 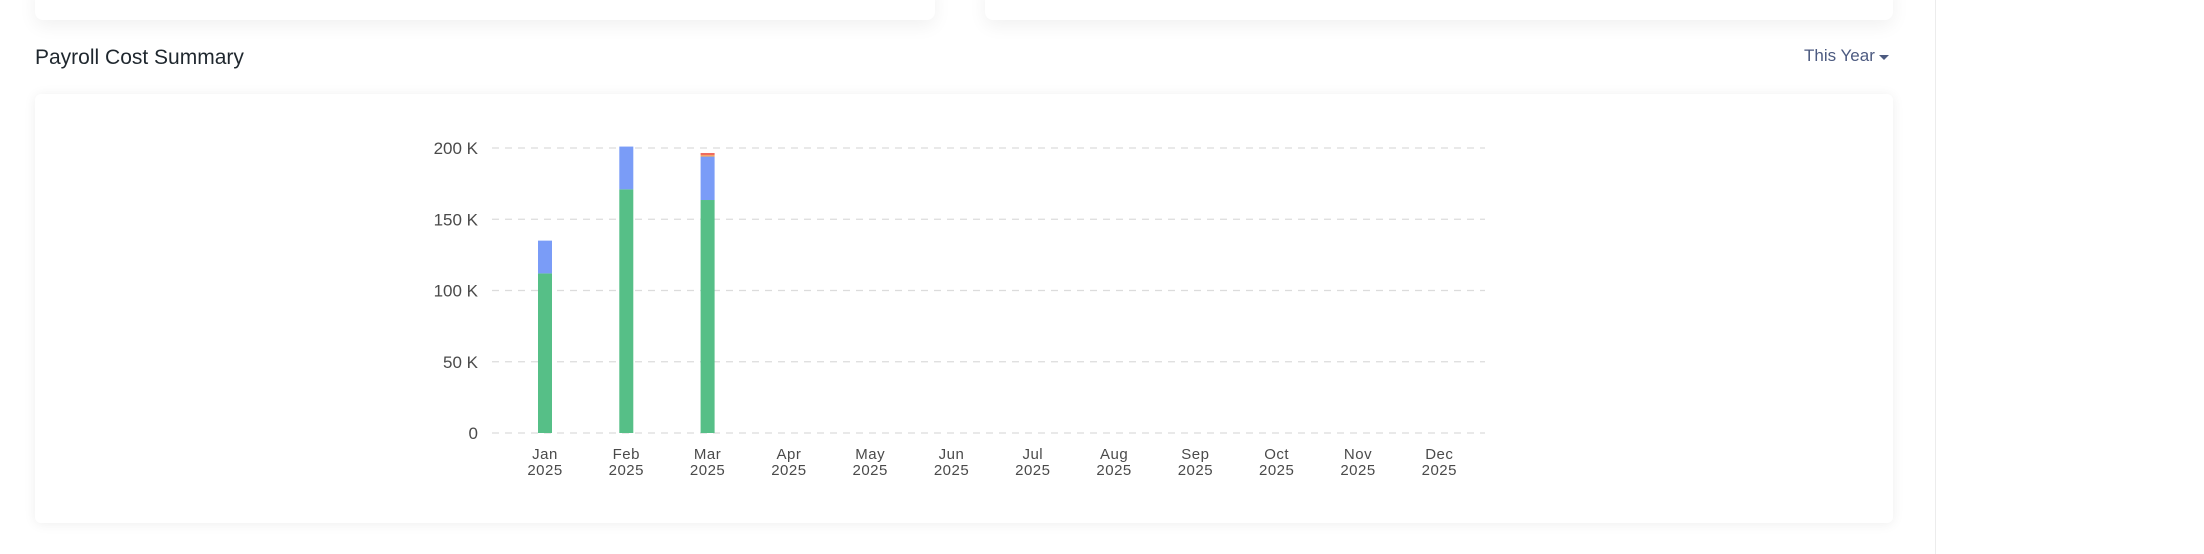 I want to click on x-tick-label: Sep, so click(x=1195, y=454).